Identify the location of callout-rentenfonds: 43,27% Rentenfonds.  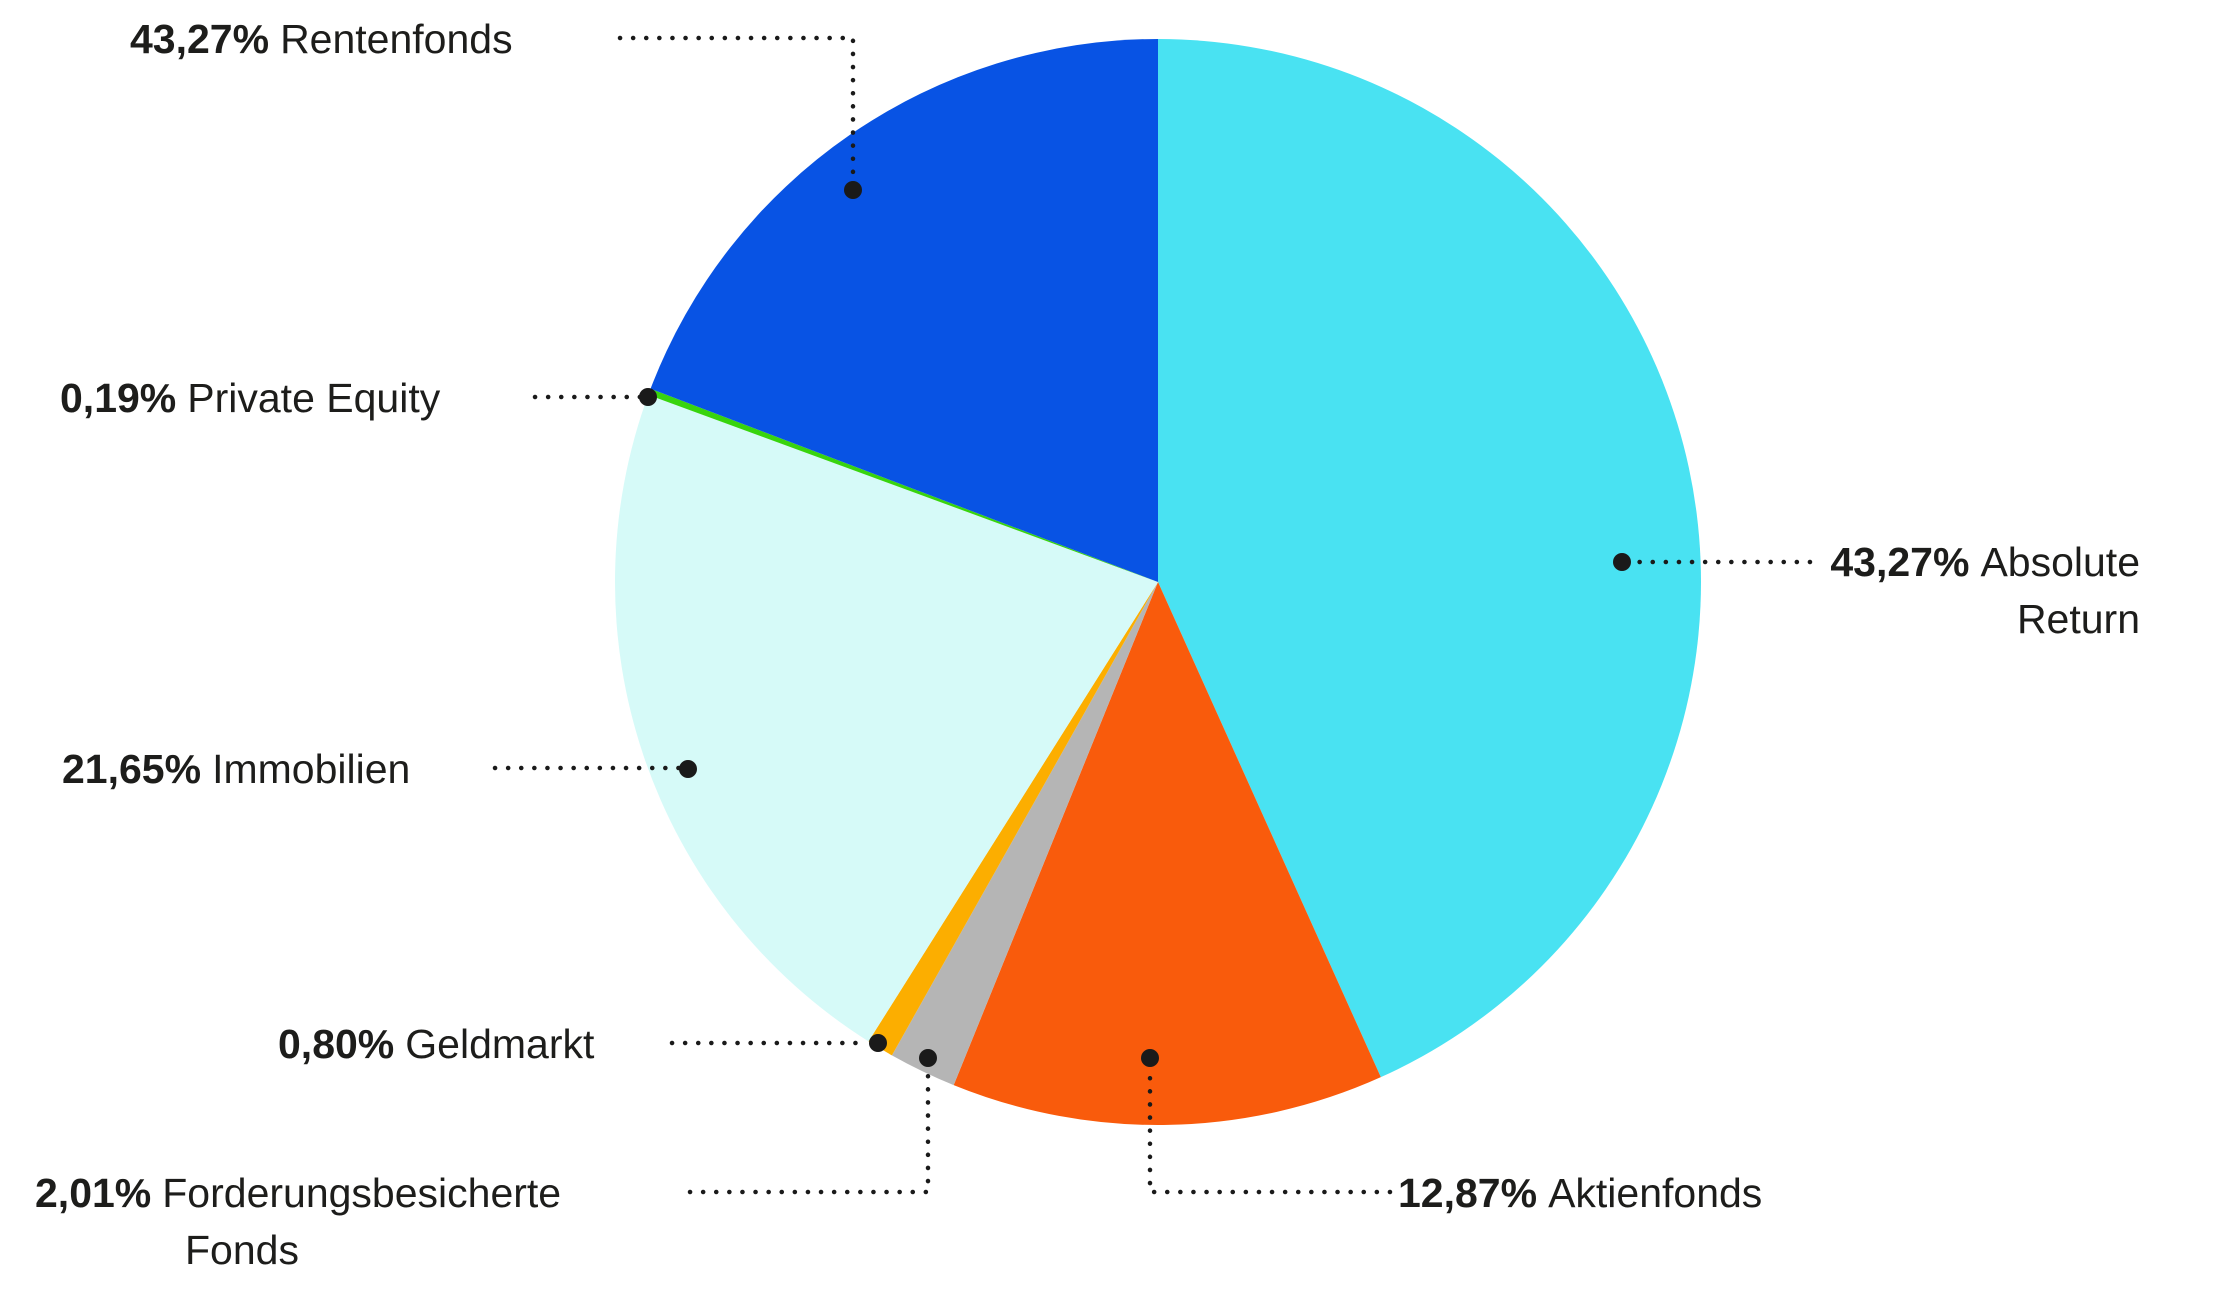
(321, 39).